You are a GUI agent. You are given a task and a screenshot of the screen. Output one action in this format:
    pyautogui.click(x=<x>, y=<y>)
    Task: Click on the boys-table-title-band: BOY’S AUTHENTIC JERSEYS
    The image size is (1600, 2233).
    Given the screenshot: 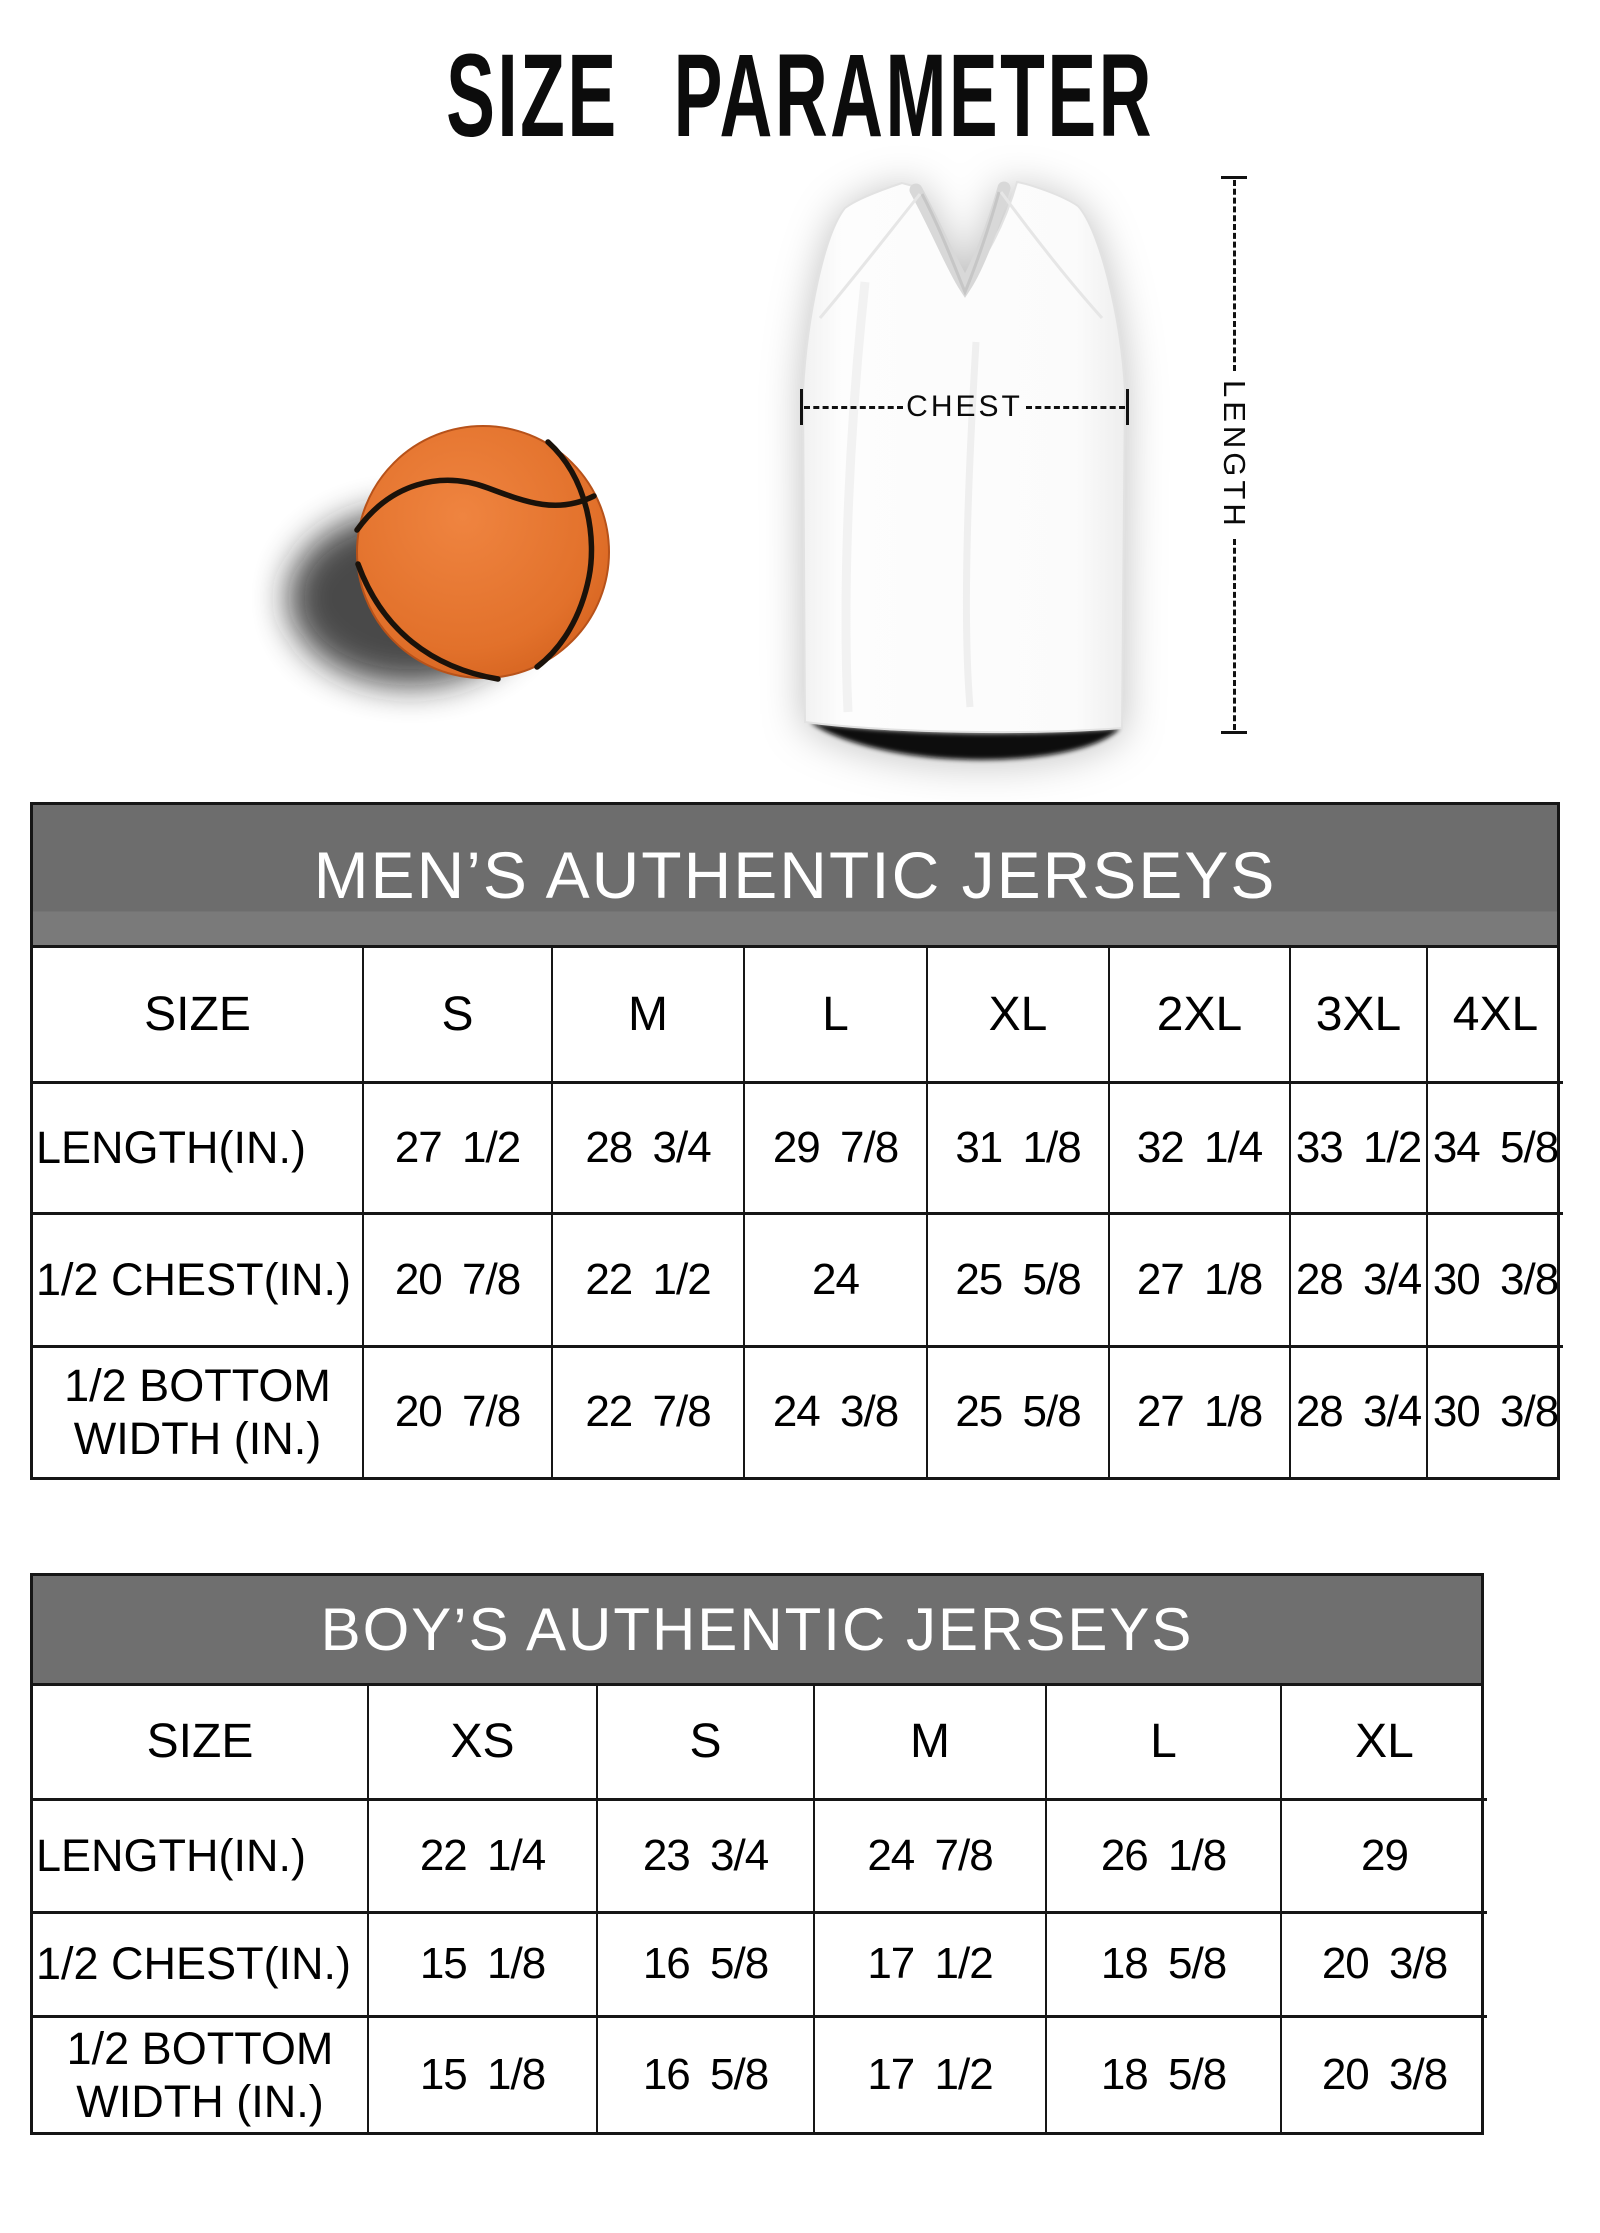 What is the action you would take?
    pyautogui.click(x=757, y=1631)
    